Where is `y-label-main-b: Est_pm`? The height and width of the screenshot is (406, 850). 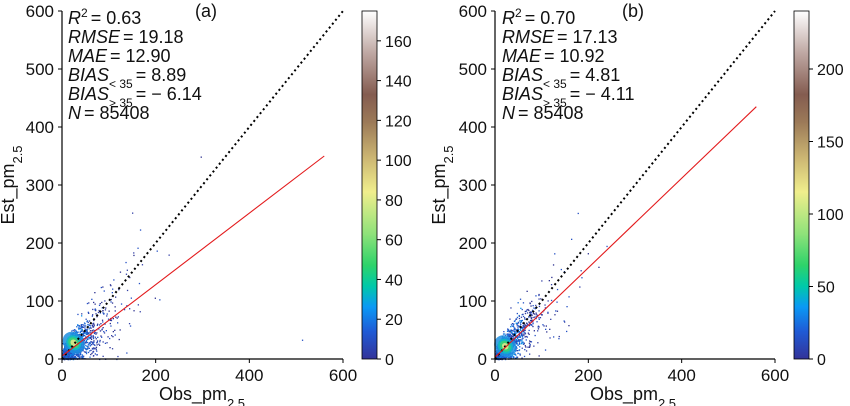
y-label-main-b: Est_pm is located at coordinates (439, 194).